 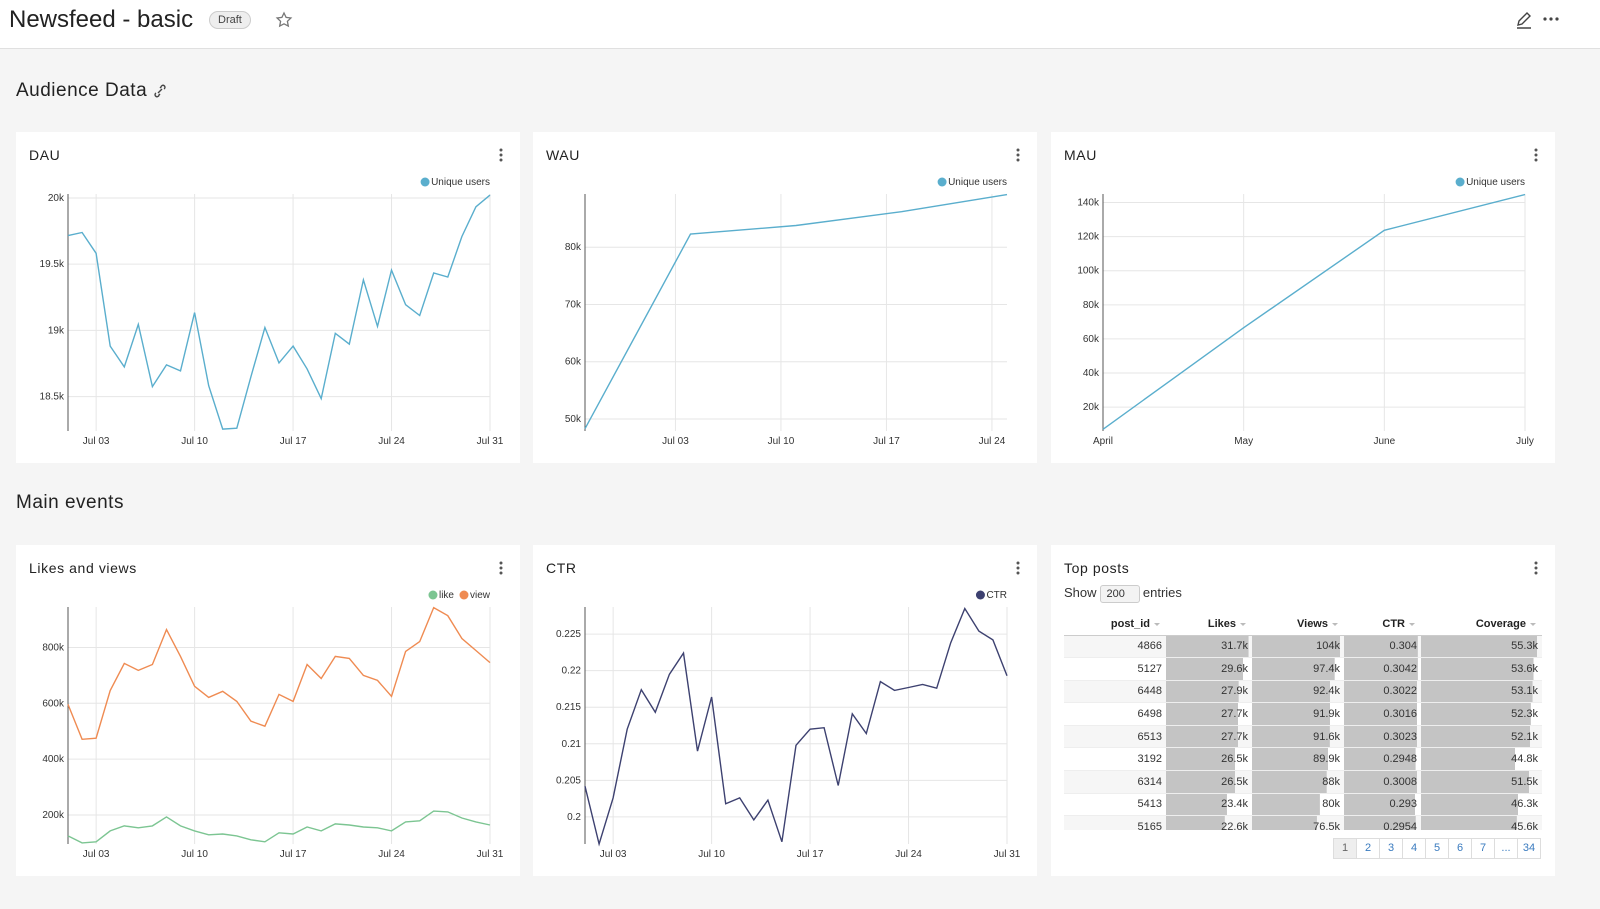 I want to click on table-cell: 22.6k, so click(x=1209, y=822).